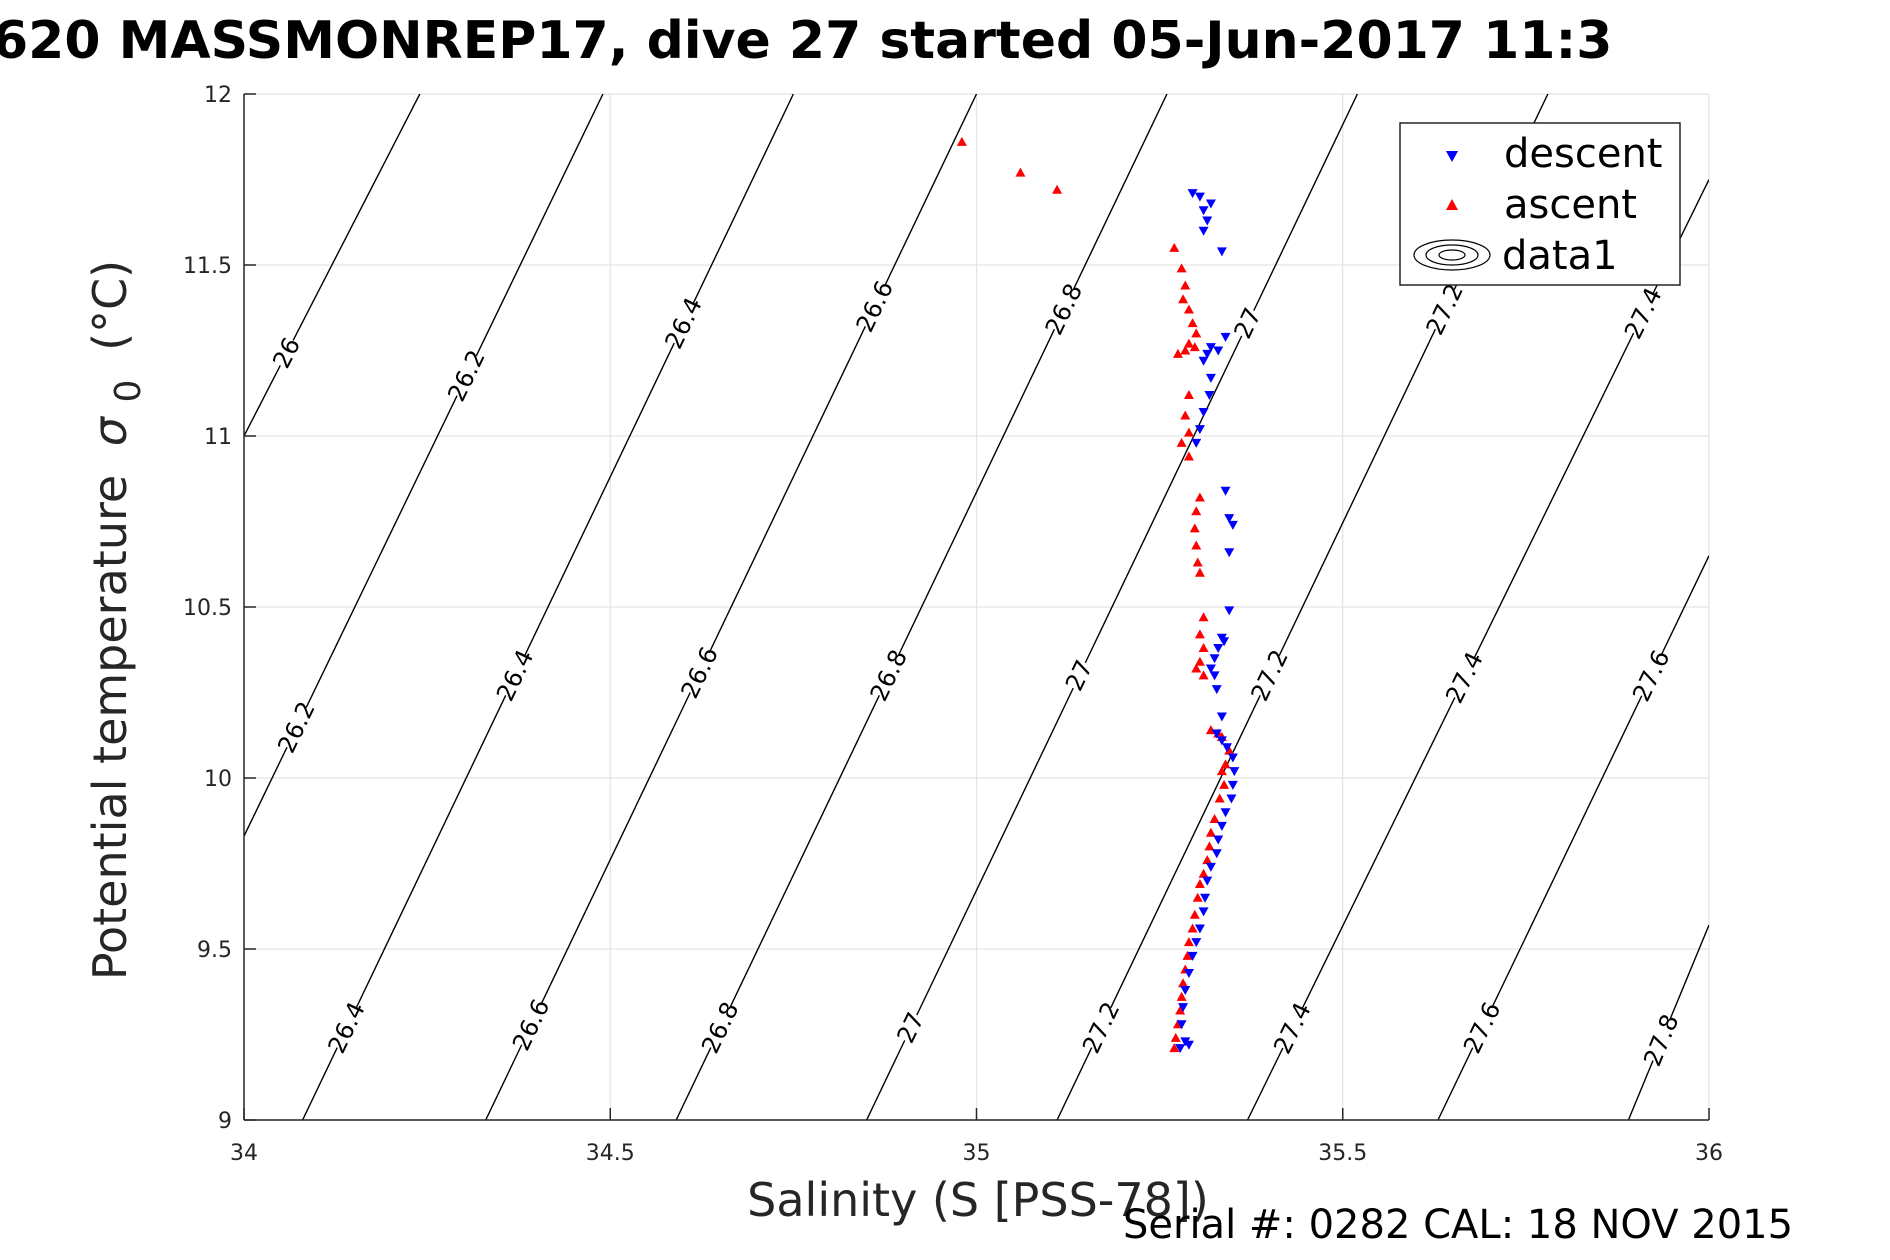 This screenshot has height=1260, width=1890. Describe the element at coordinates (1567, 852) in the screenshot. I see `contour-line-27.6` at that location.